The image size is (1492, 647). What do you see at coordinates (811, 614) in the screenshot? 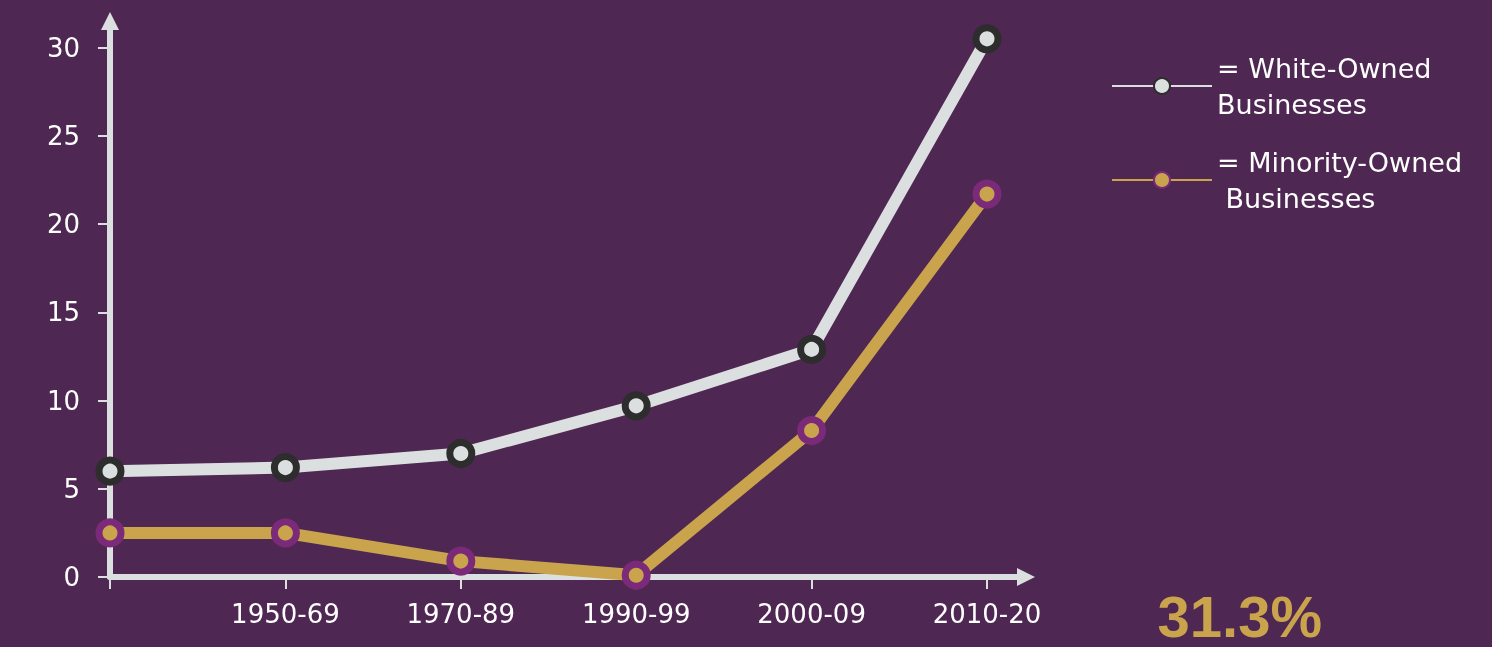
I see `x-tick-label: 2000-09` at bounding box center [811, 614].